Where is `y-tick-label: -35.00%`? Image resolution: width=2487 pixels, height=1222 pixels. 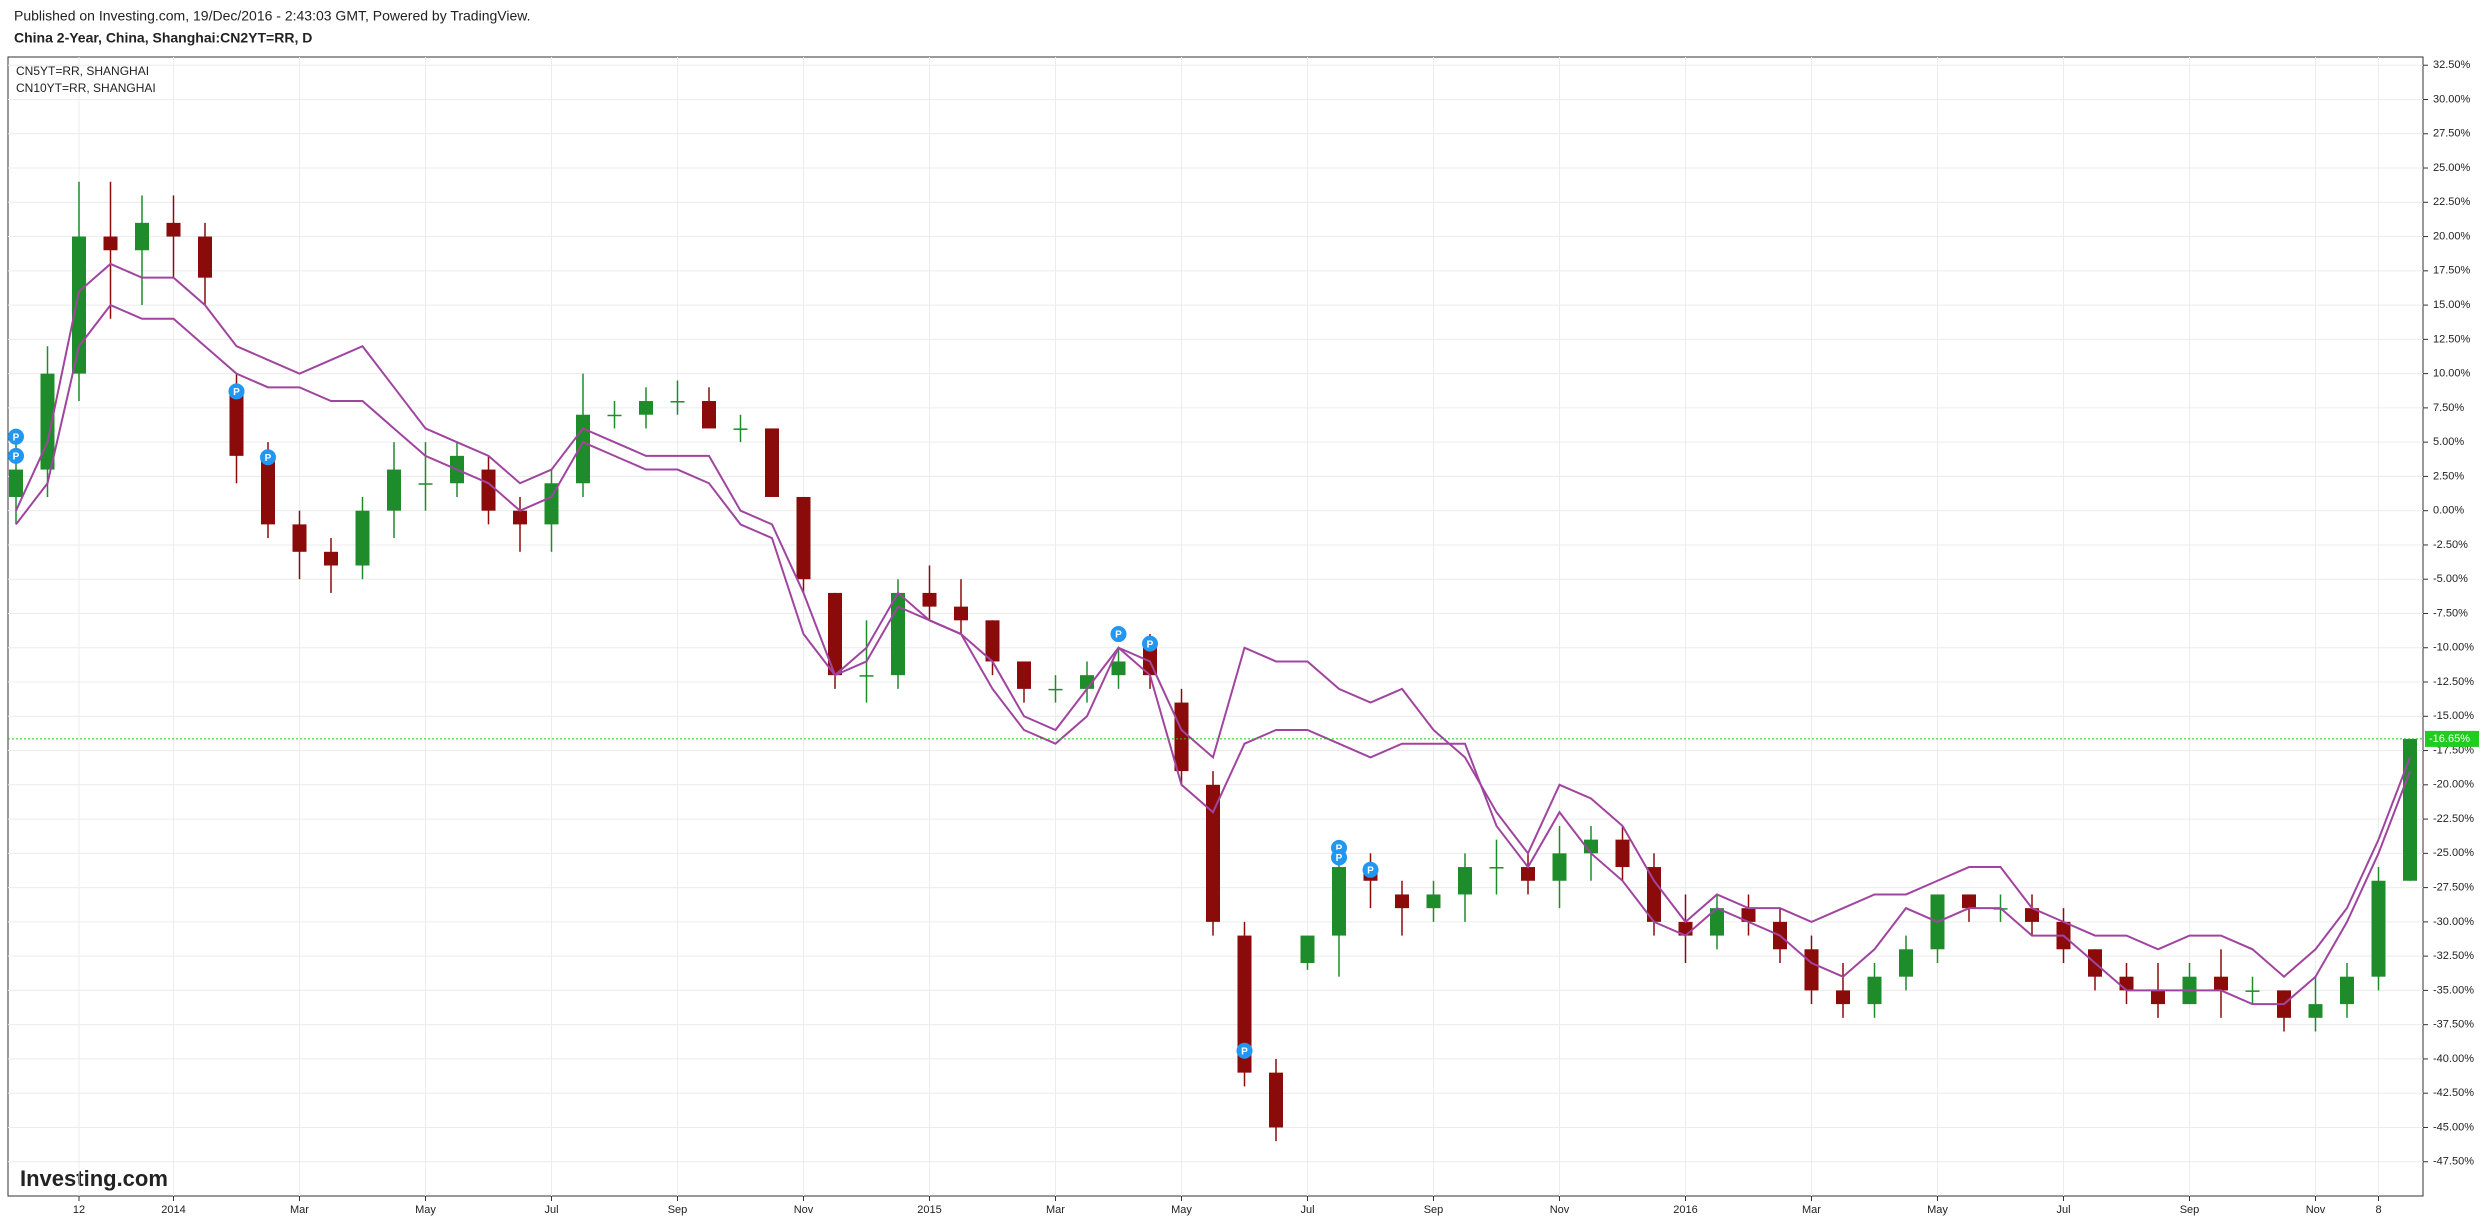 y-tick-label: -35.00% is located at coordinates (2453, 990).